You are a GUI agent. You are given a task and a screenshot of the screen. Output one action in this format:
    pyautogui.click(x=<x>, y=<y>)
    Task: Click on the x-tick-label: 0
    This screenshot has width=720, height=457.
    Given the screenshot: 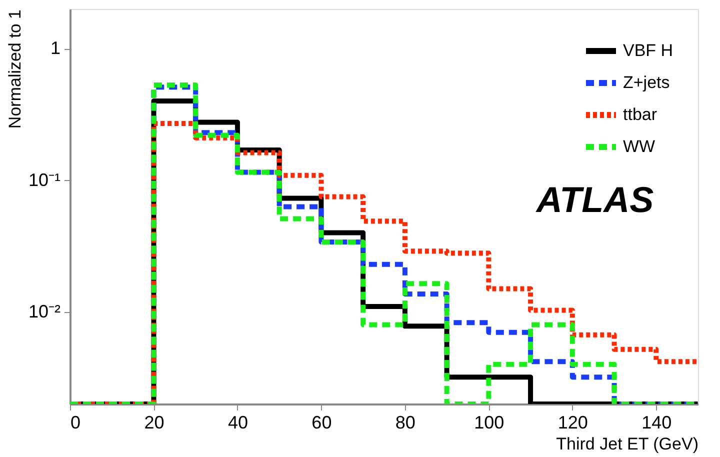 What is the action you would take?
    pyautogui.click(x=75, y=422)
    